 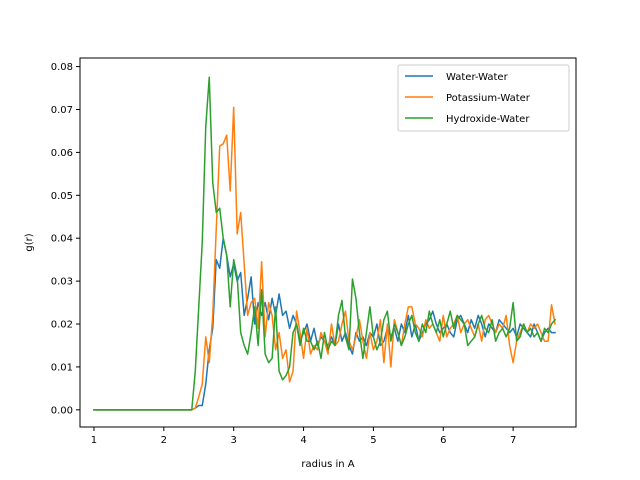 What do you see at coordinates (234, 440) in the screenshot?
I see `x-tick-label: 3` at bounding box center [234, 440].